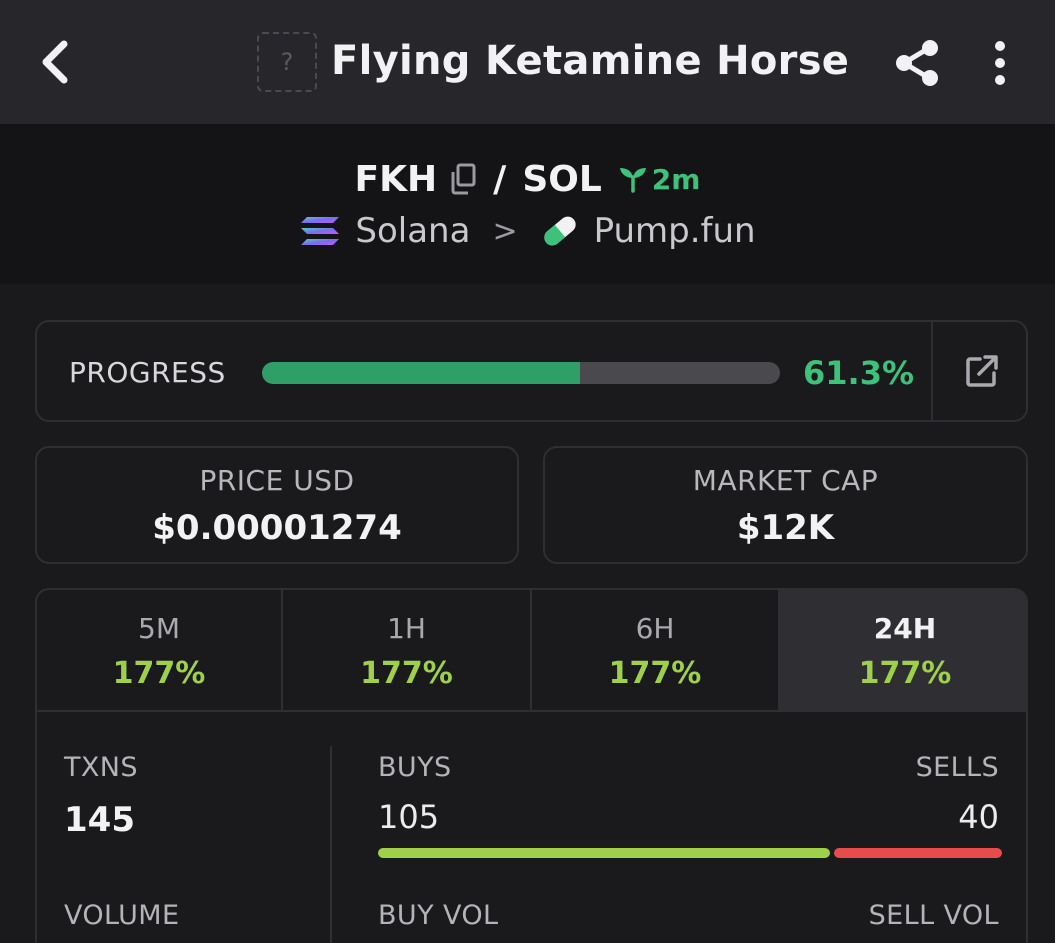  Describe the element at coordinates (656, 651) in the screenshot. I see `tab-6h: 6H 177%` at that location.